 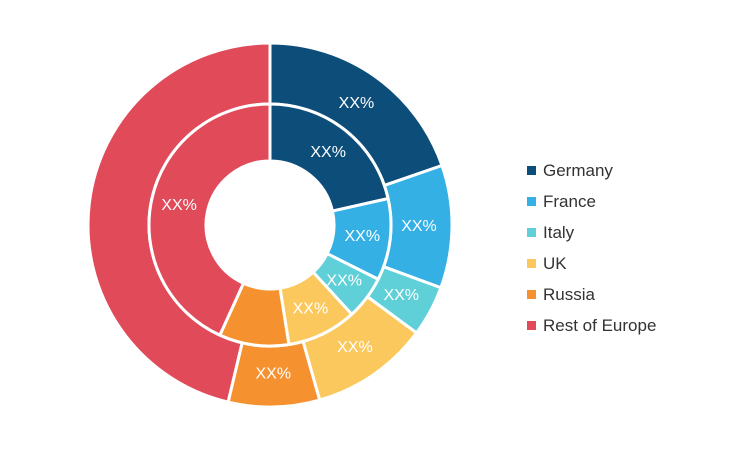 What do you see at coordinates (578, 170) in the screenshot?
I see `legend-label: Germany` at bounding box center [578, 170].